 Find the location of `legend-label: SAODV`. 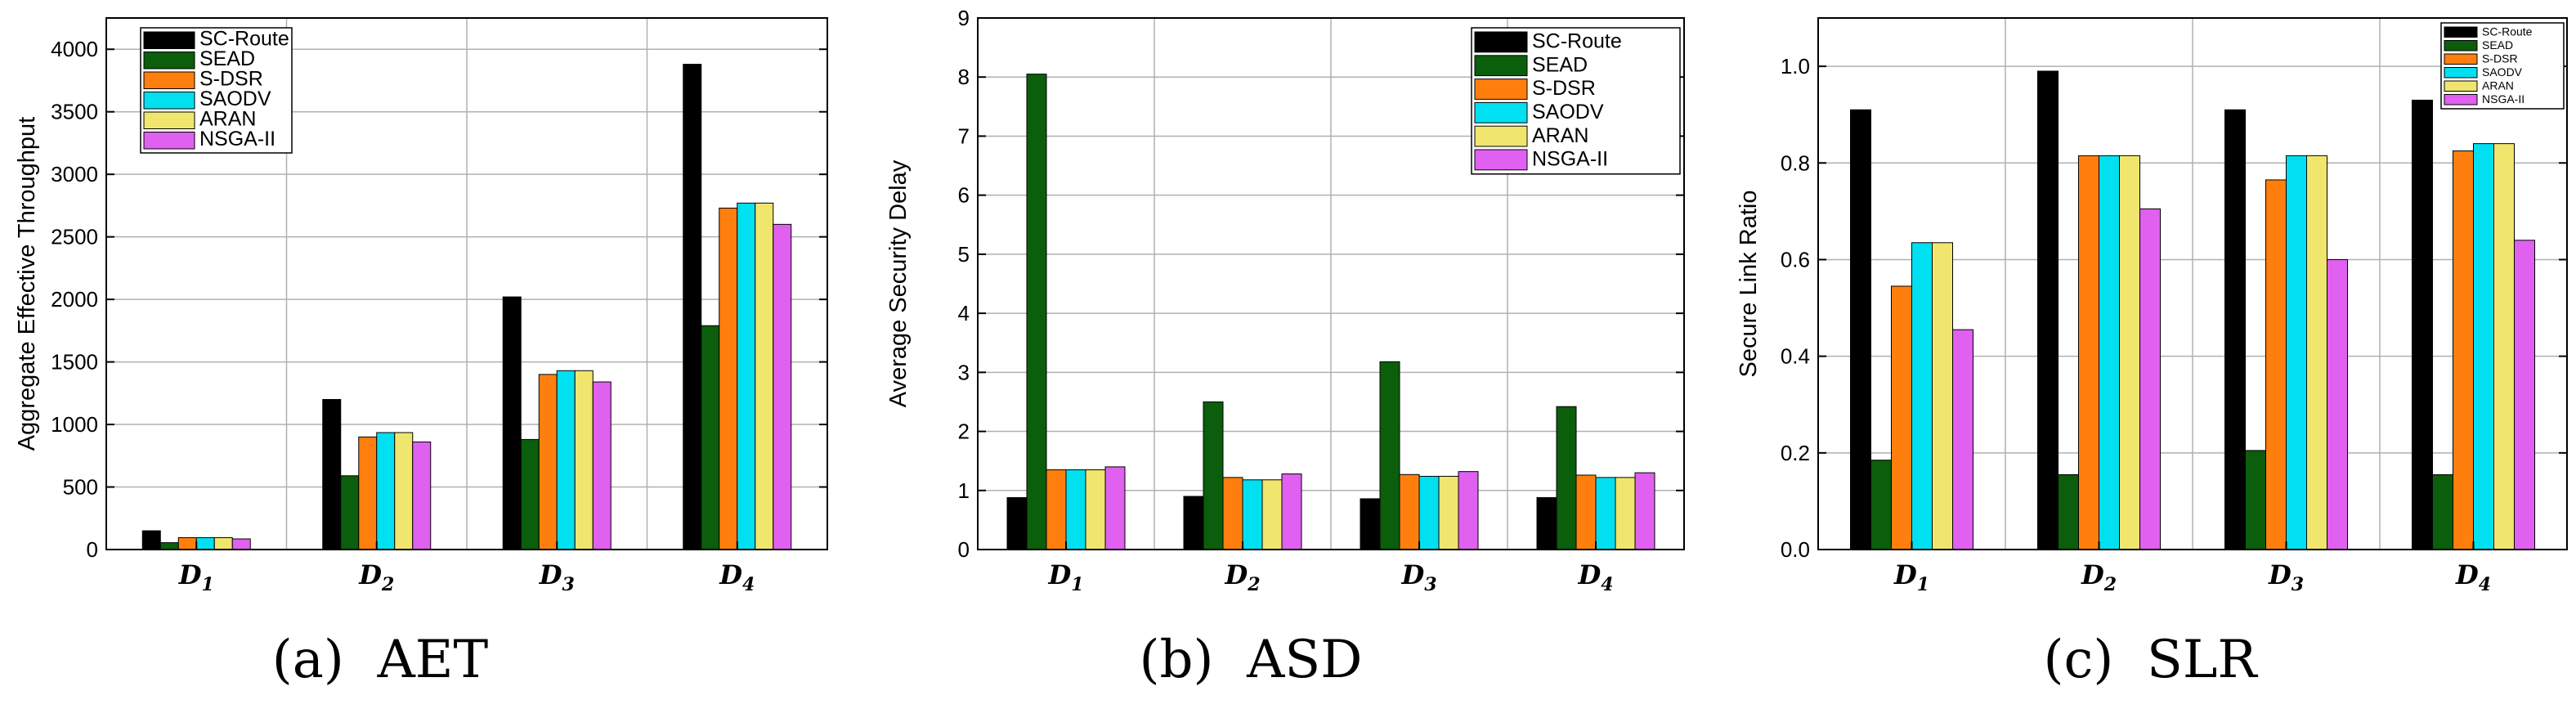

legend-label: SAODV is located at coordinates (2503, 72).